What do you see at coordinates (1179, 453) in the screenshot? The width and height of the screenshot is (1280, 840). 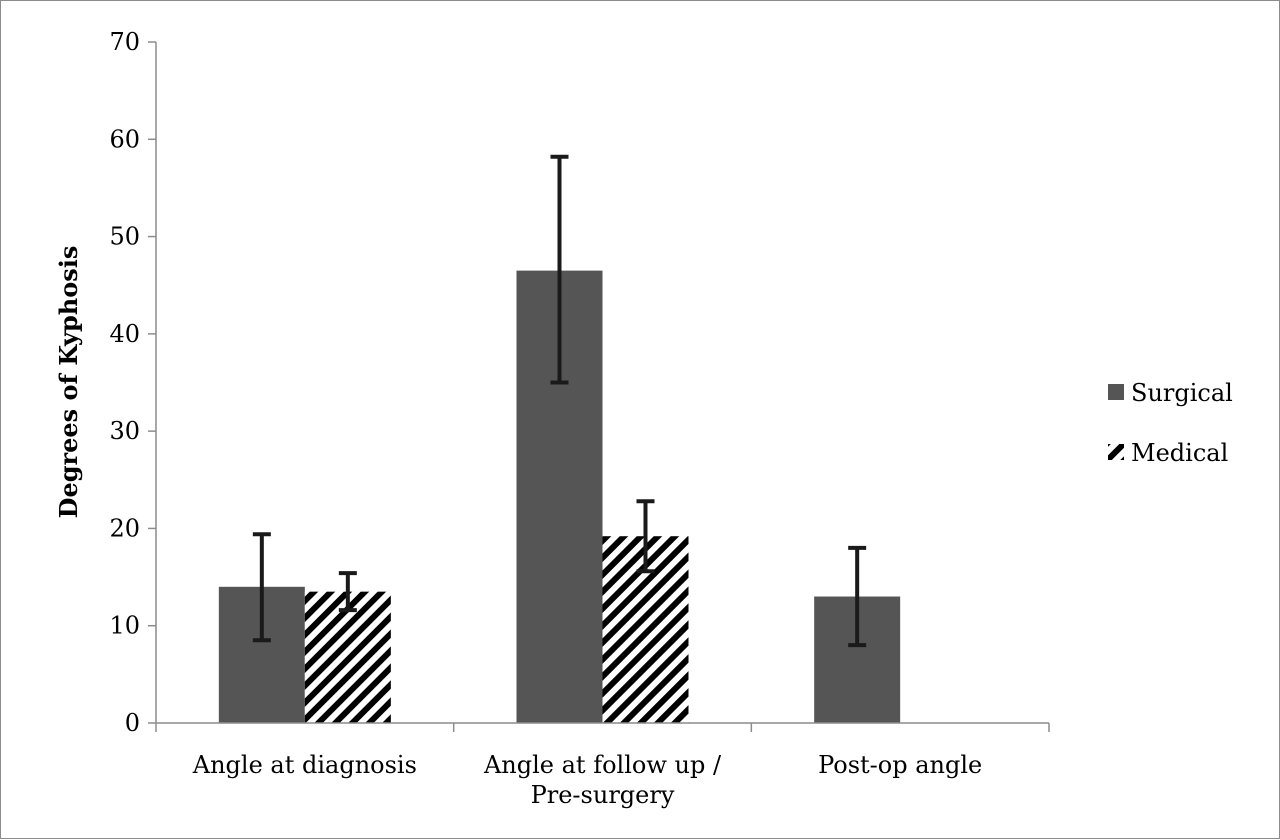 I see `legend-label-medical: Medical` at bounding box center [1179, 453].